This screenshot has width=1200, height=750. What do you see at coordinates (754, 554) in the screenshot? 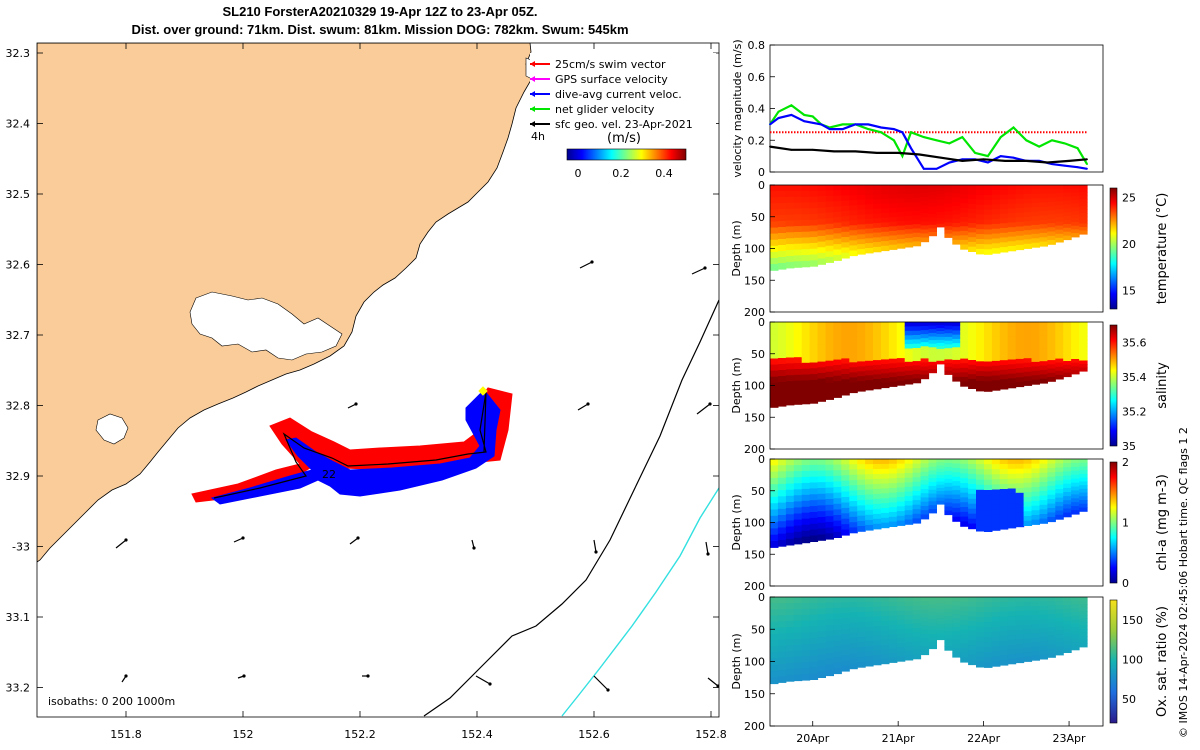
I see `depth-ytick-label: 150` at bounding box center [754, 554].